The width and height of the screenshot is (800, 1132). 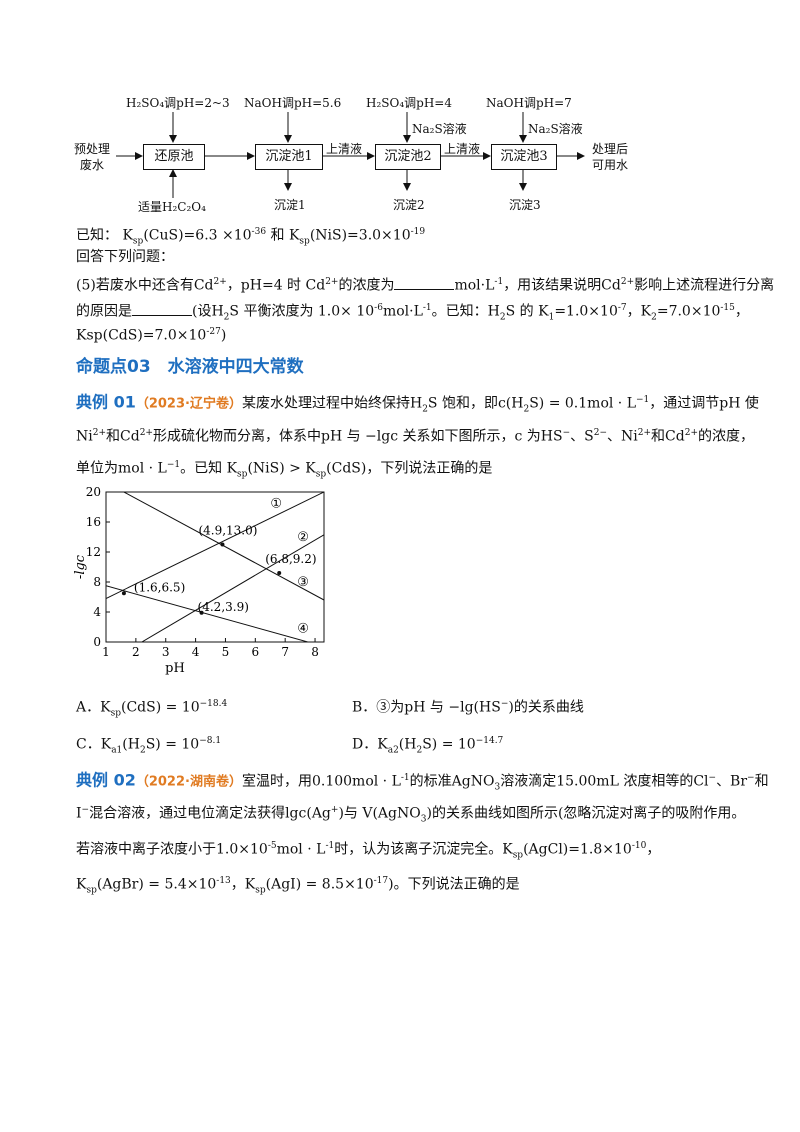 What do you see at coordinates (223, 607) in the screenshot?
I see `intersection-label: (4.2,3.9)` at bounding box center [223, 607].